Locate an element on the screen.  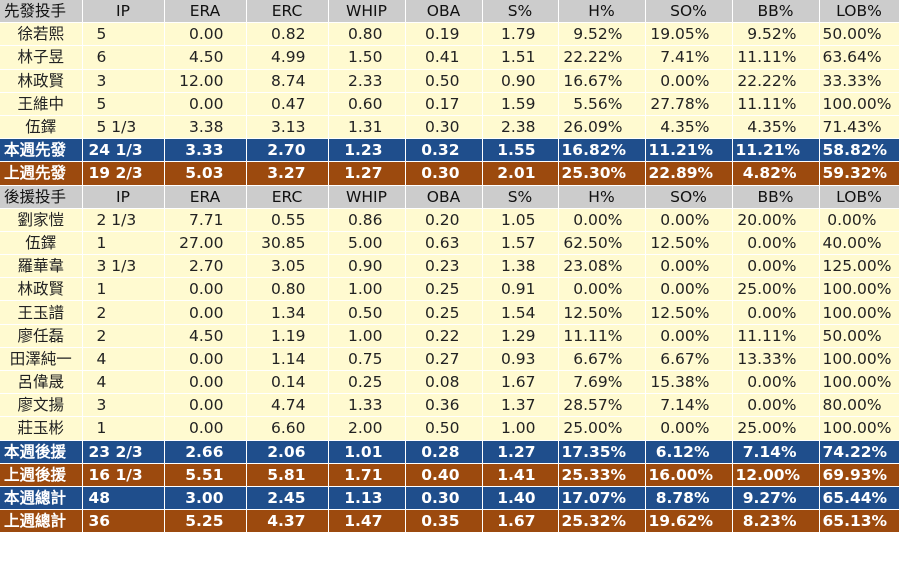
stat-bb-pct: 11.21% is located at coordinates (776, 150).